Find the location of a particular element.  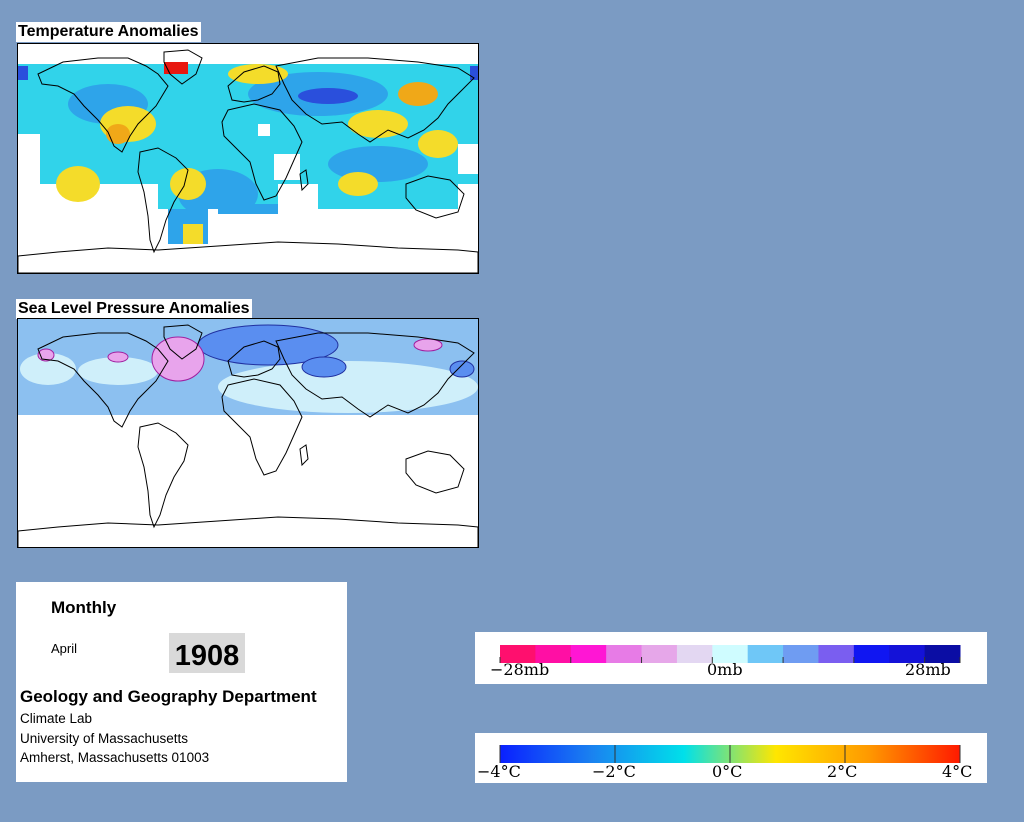

temperature-legend: −4°C −2°C 0°C 2°C 4°C is located at coordinates (731, 758).